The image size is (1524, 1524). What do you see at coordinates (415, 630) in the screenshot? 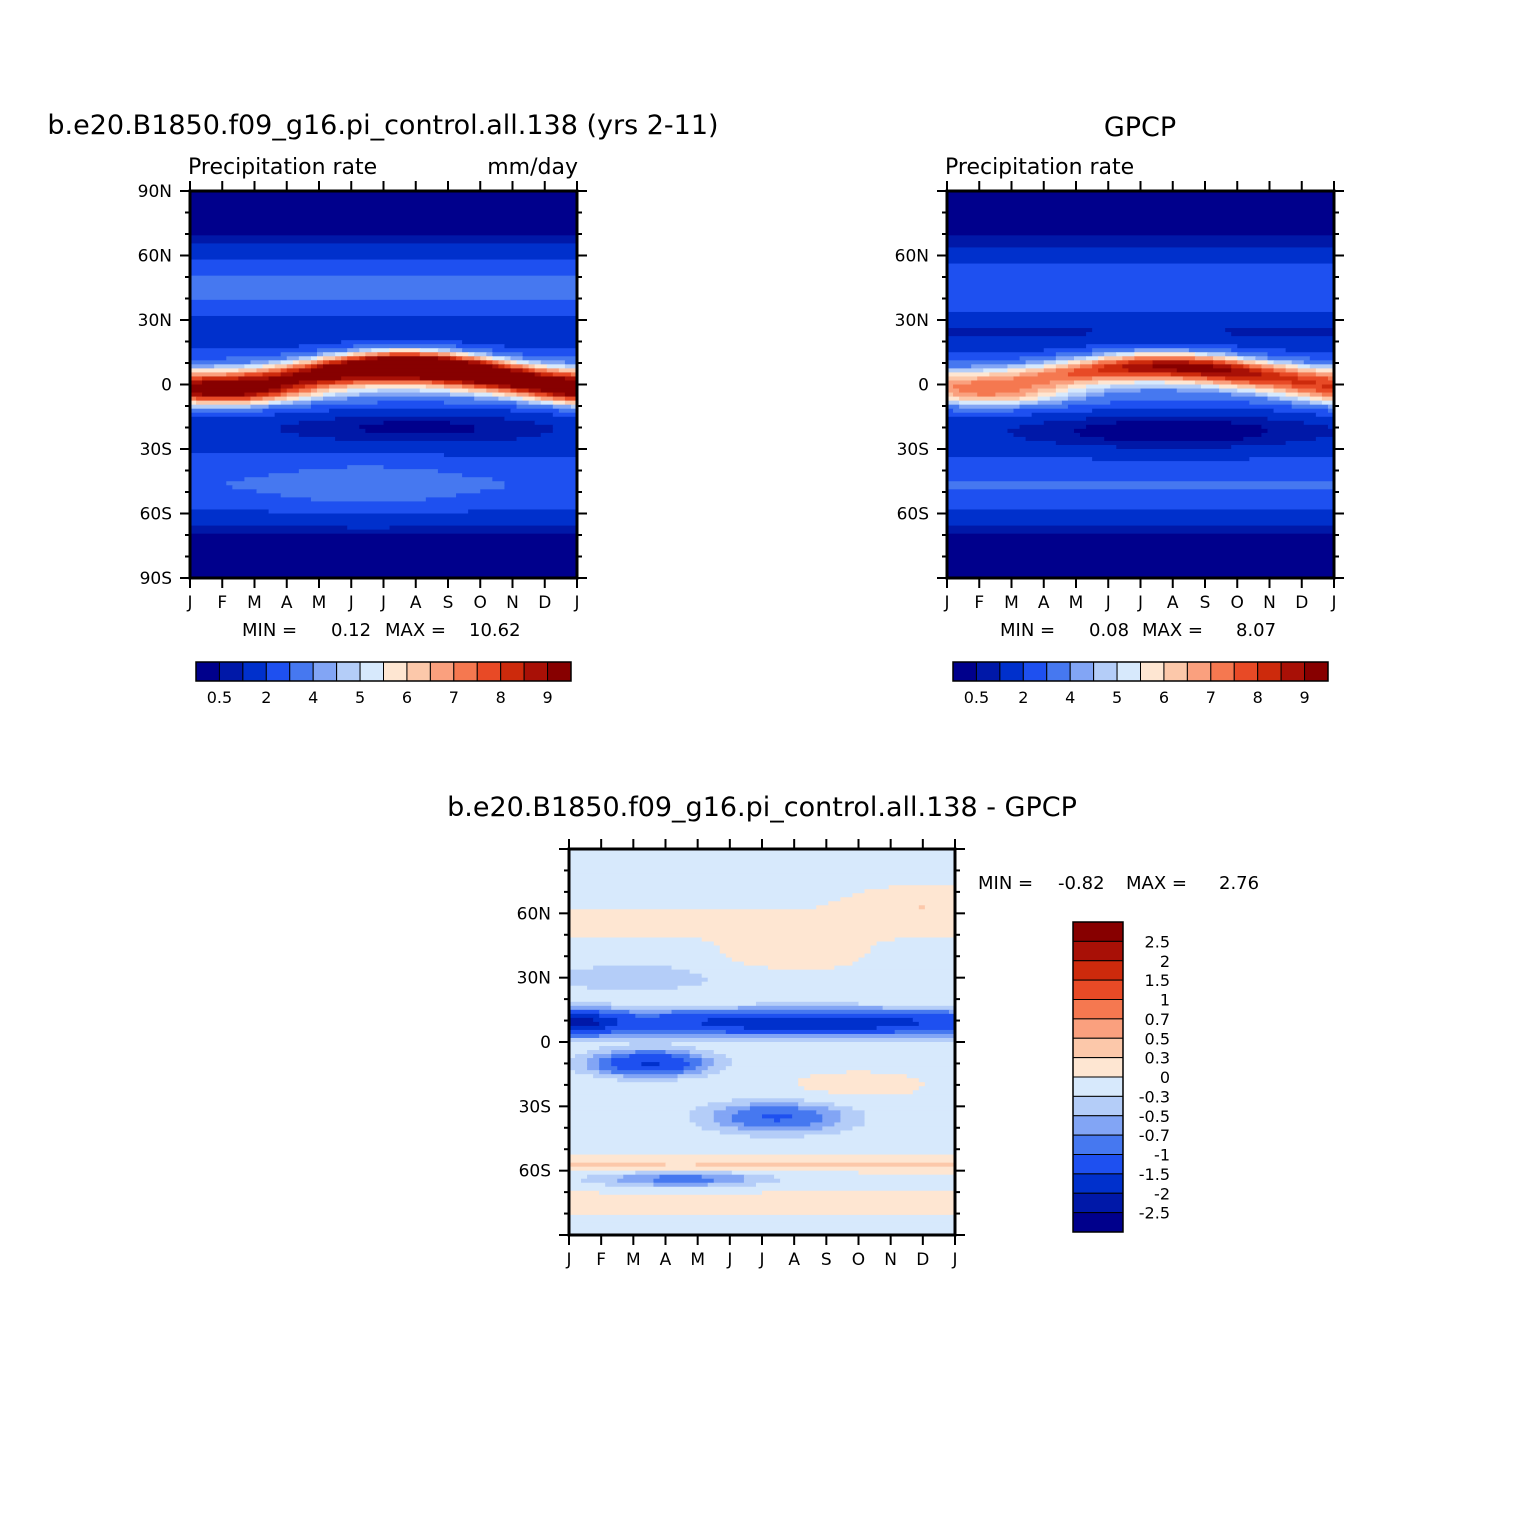
I see `panel-model-max-label: MAX =` at bounding box center [415, 630].